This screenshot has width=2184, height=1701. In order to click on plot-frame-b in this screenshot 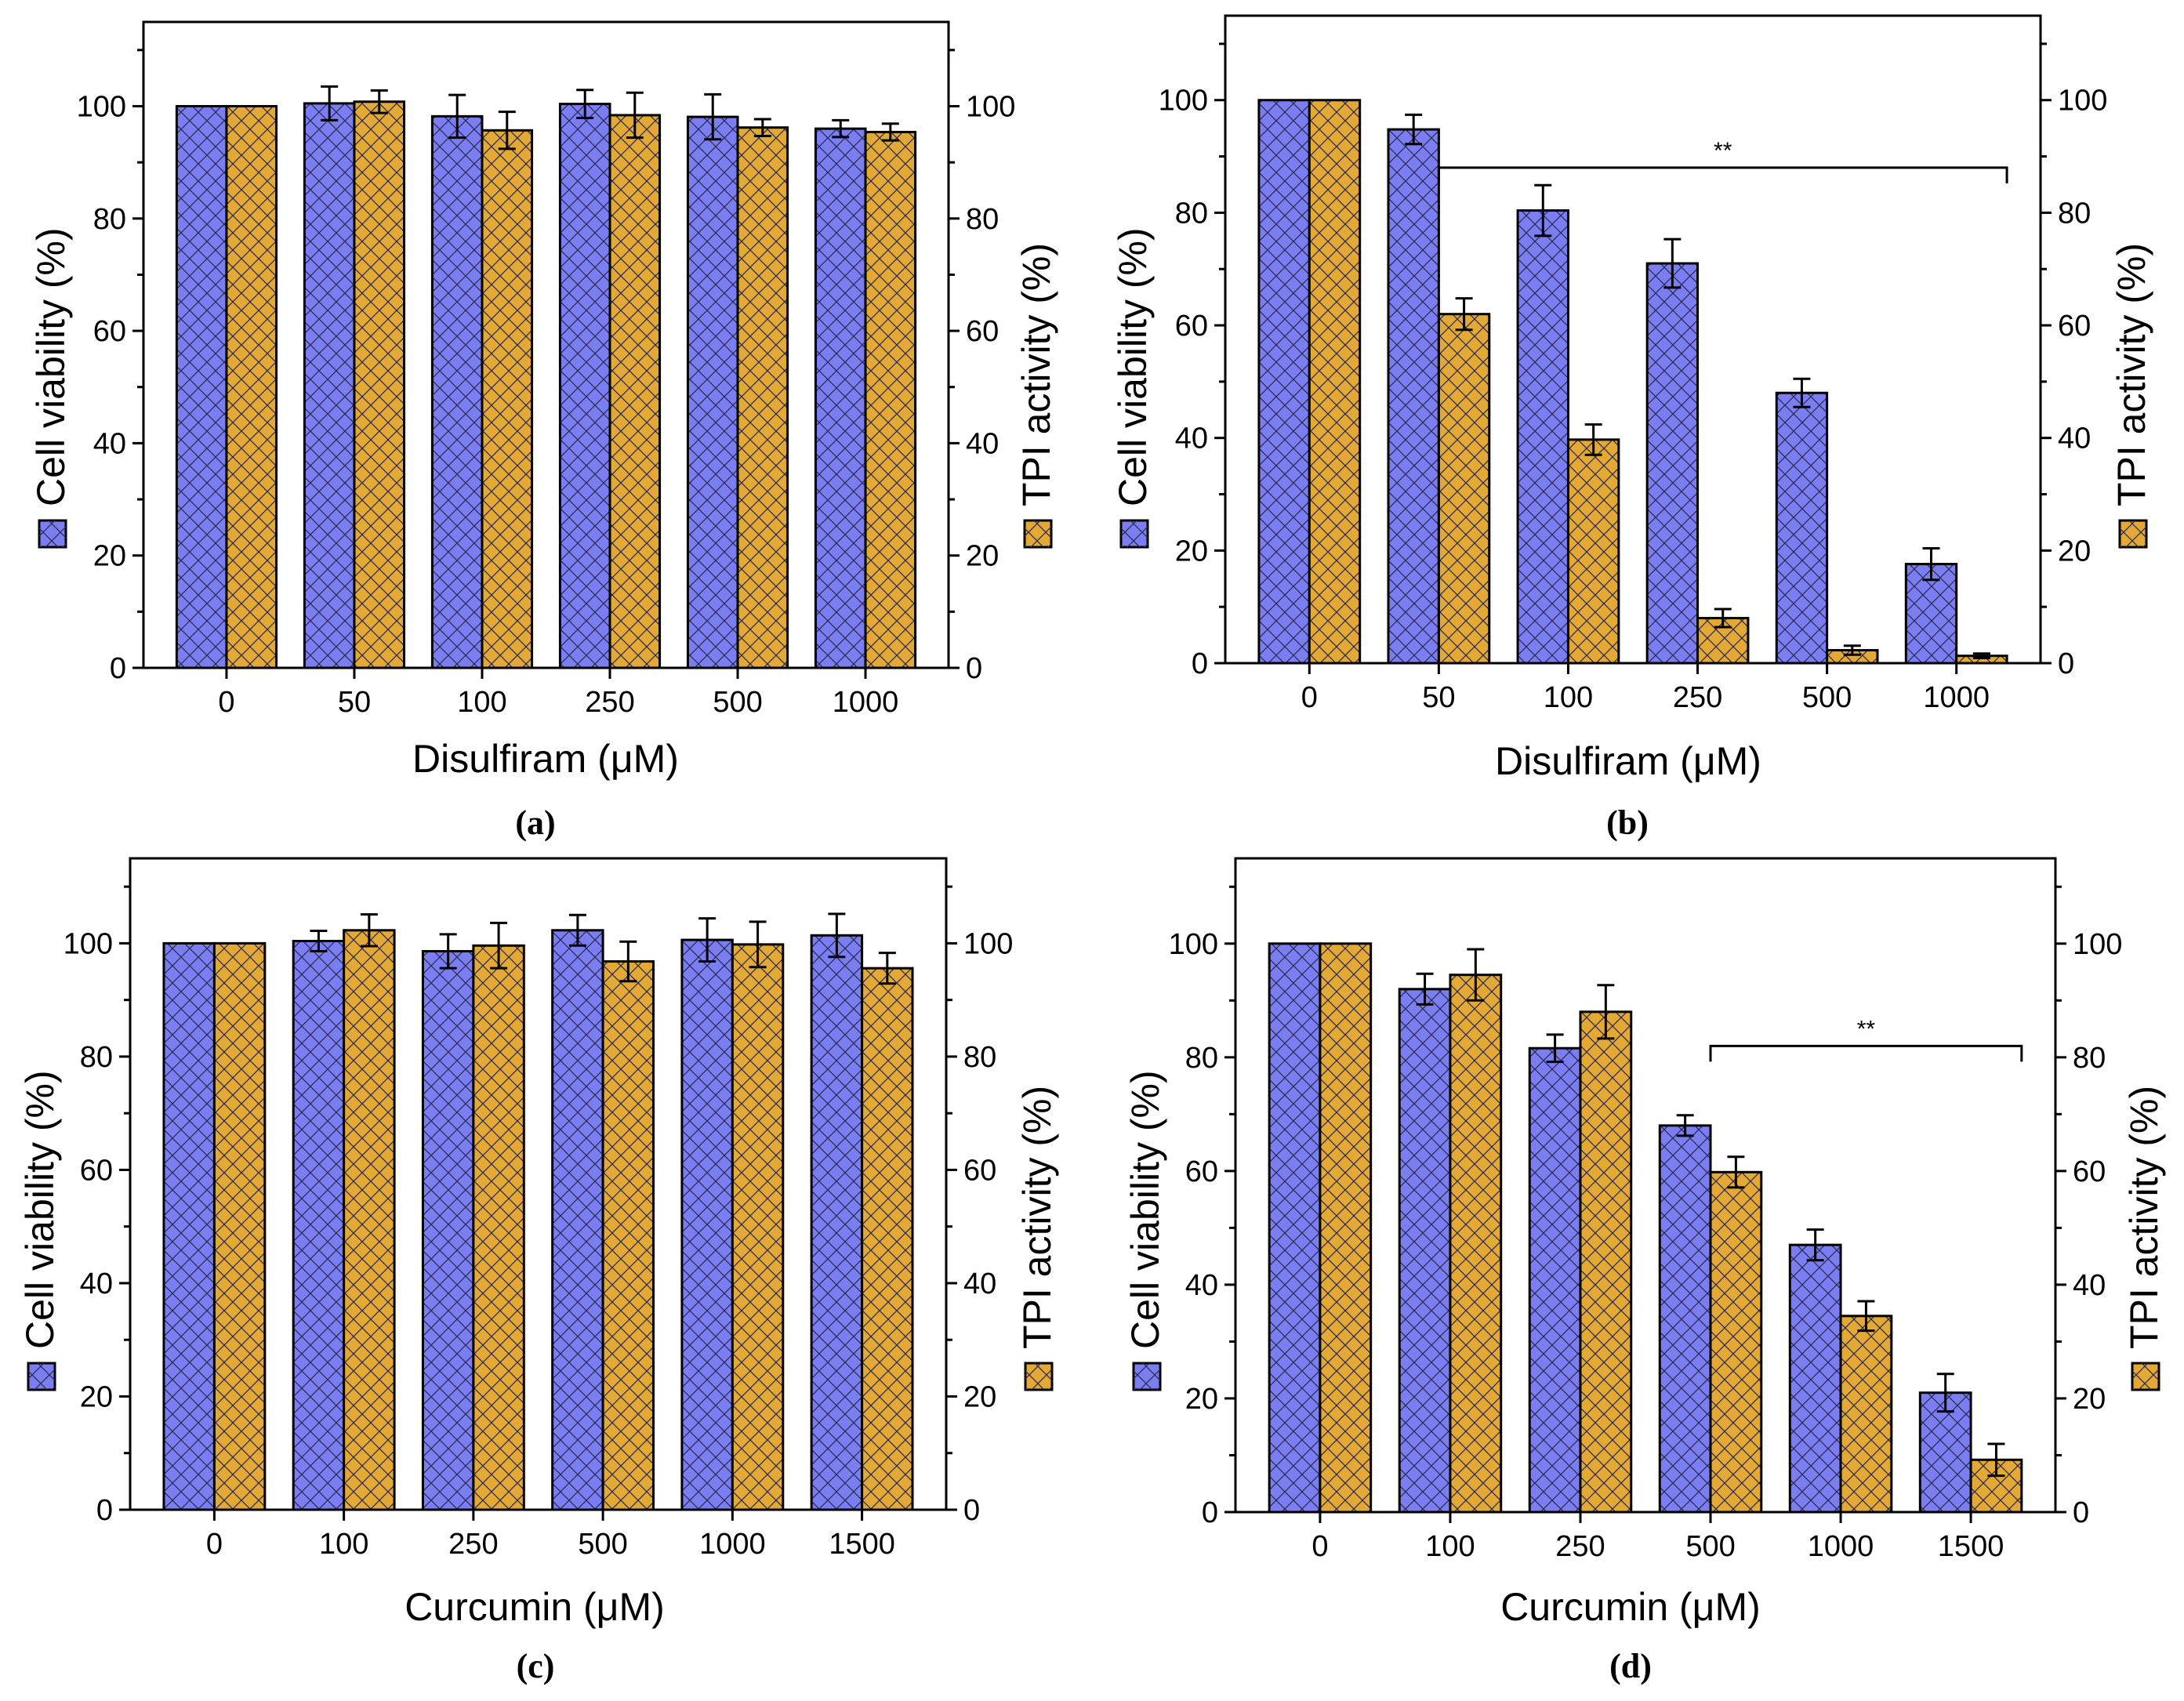, I will do `click(1633, 339)`.